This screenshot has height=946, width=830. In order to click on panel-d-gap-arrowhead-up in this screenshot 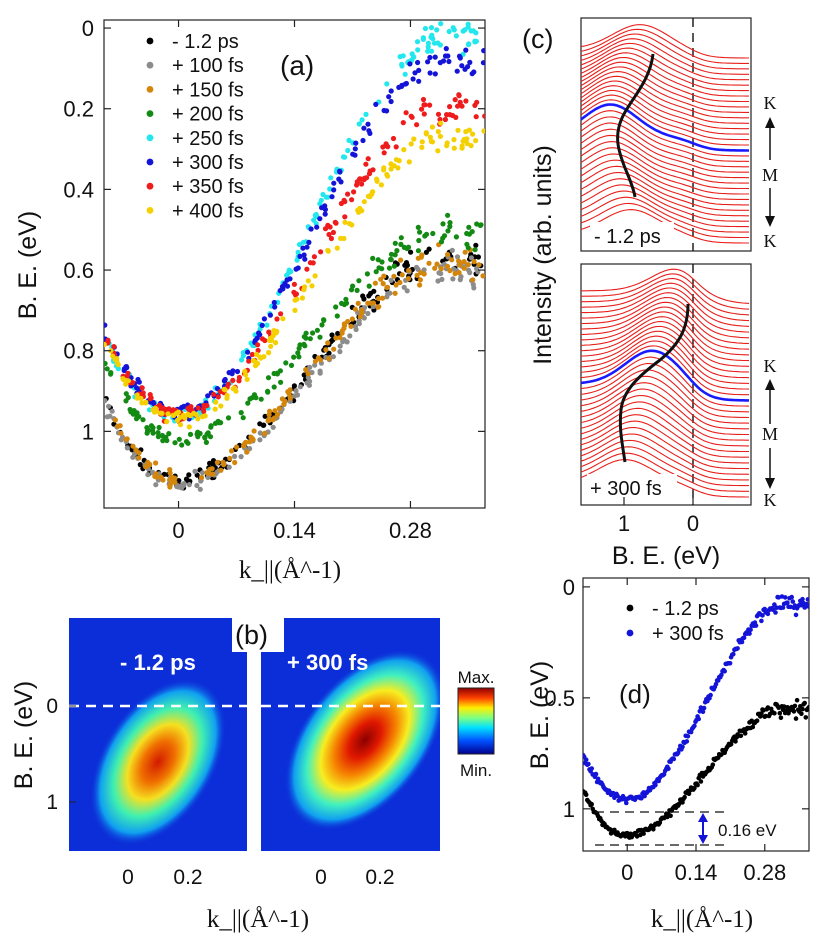, I will do `click(703, 817)`.